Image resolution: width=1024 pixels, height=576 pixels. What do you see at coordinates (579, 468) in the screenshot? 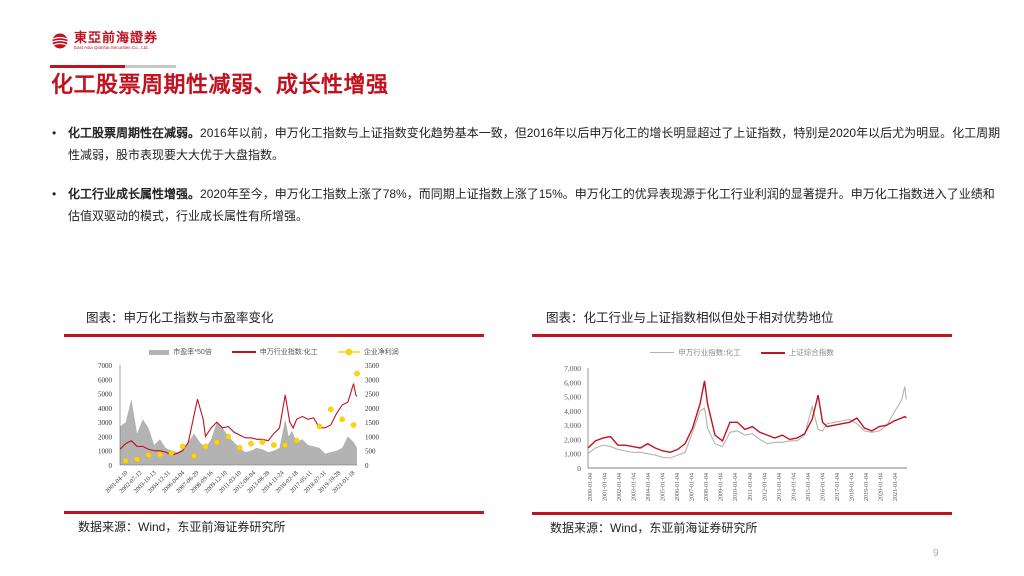
I see `y-tick: 0` at bounding box center [579, 468].